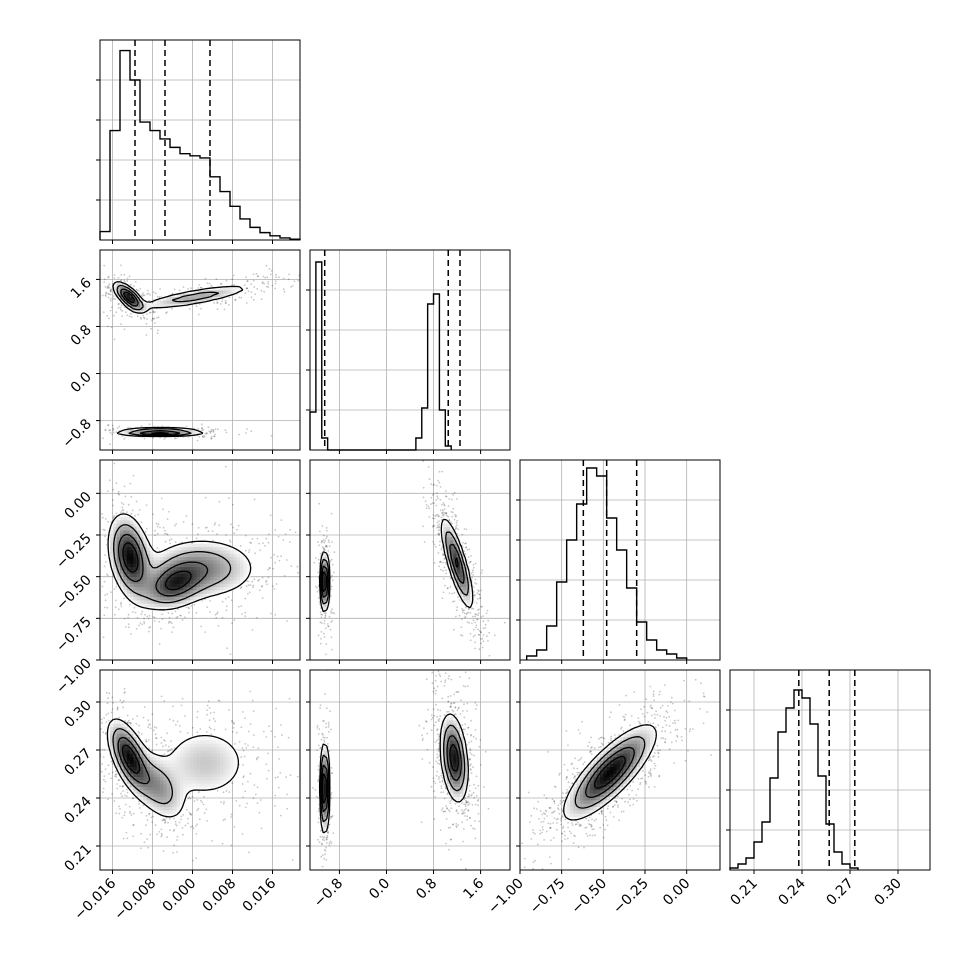  Describe the element at coordinates (77, 858) in the screenshot. I see `y-tick-label-3-0: 0.21` at that location.